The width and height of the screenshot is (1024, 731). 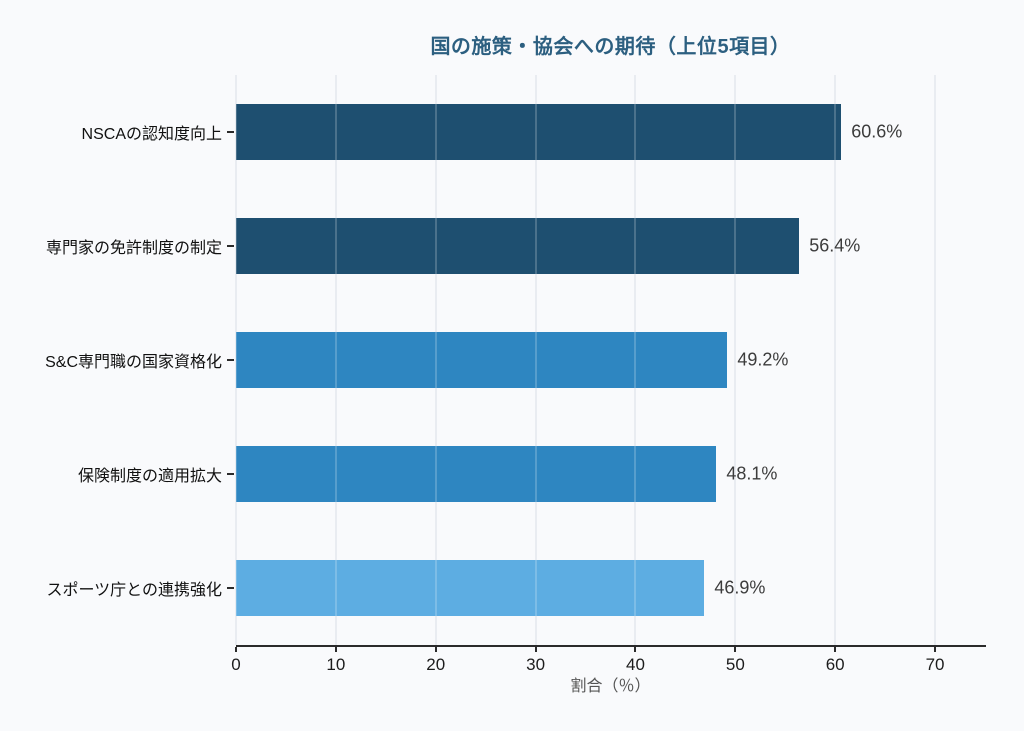 I want to click on value-label: 56.4%, so click(x=835, y=245).